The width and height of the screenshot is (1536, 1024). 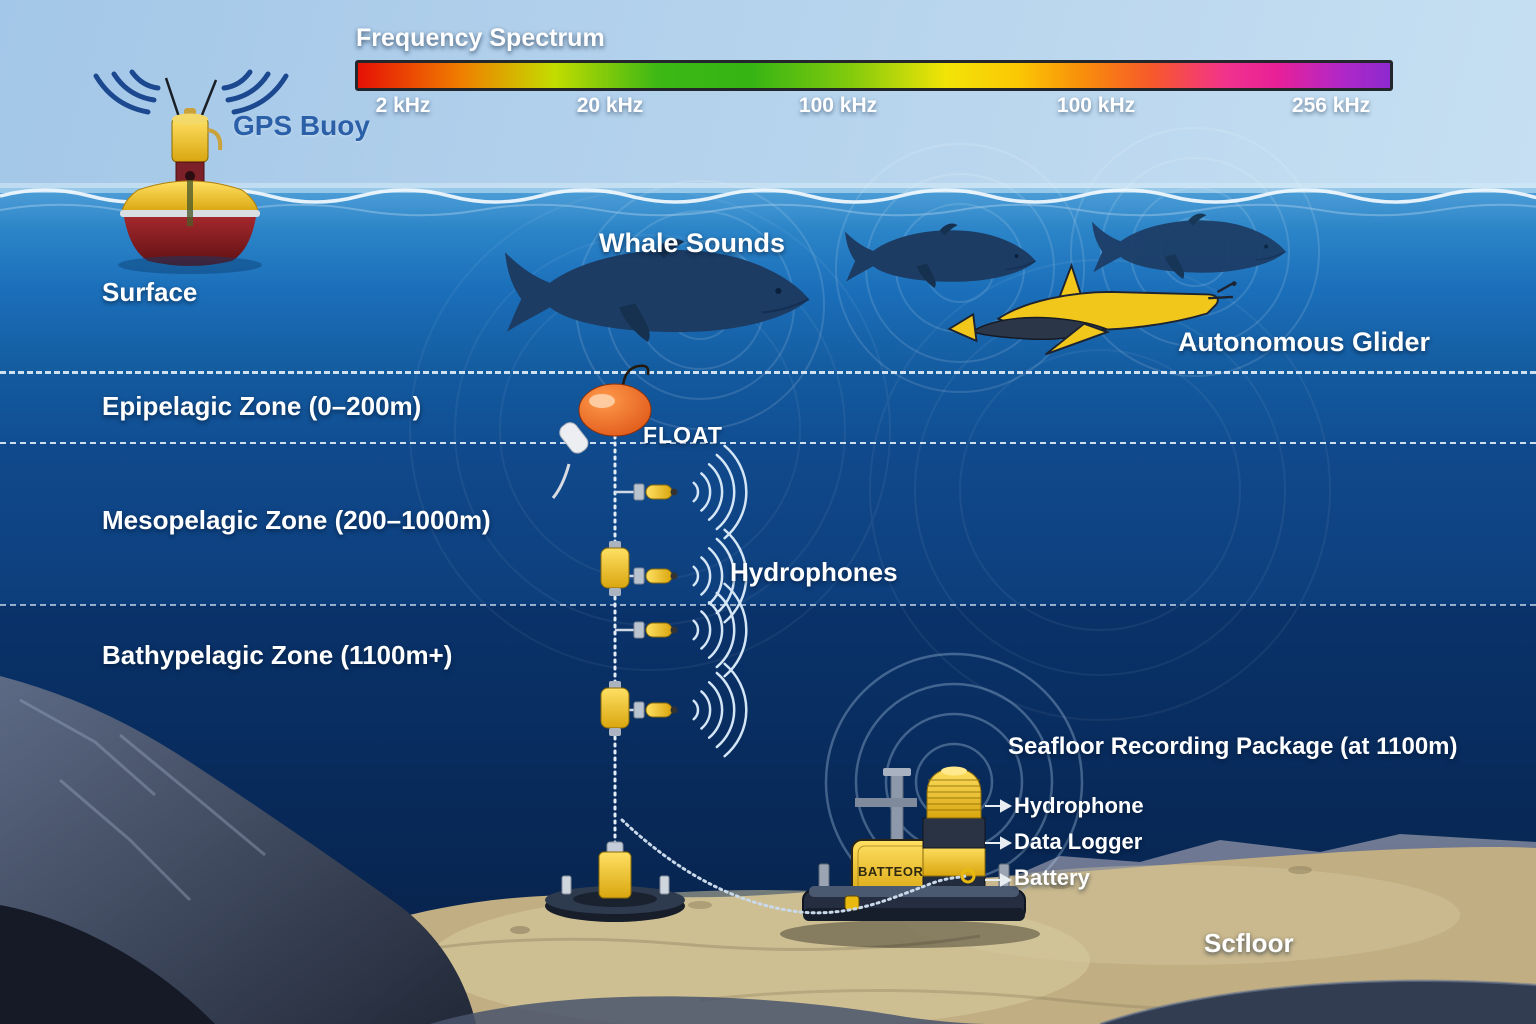 What do you see at coordinates (692, 243) in the screenshot?
I see `whale-sounds-label: Whale Sounds` at bounding box center [692, 243].